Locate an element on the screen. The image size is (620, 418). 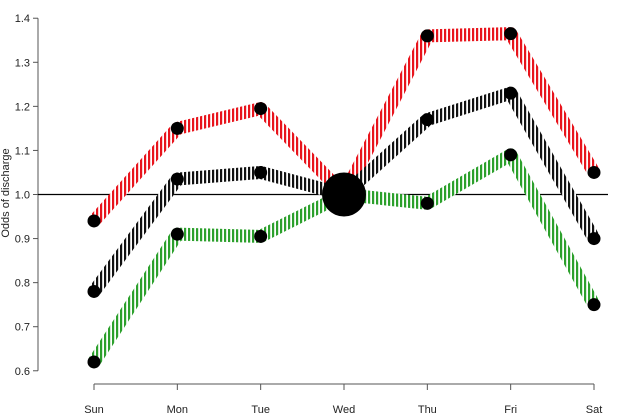
y-tick-label: 0.8 is located at coordinates (22, 284).